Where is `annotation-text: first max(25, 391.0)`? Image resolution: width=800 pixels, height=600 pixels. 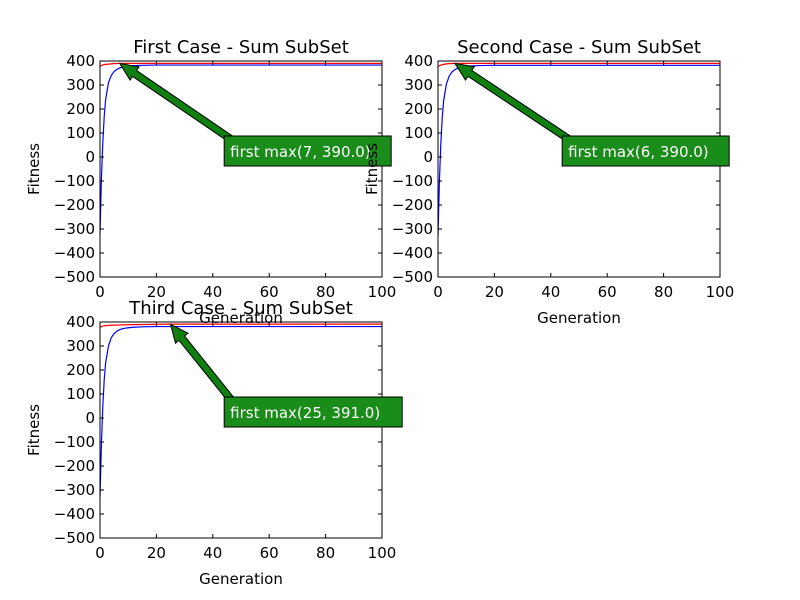
annotation-text: first max(25, 391.0) is located at coordinates (305, 413).